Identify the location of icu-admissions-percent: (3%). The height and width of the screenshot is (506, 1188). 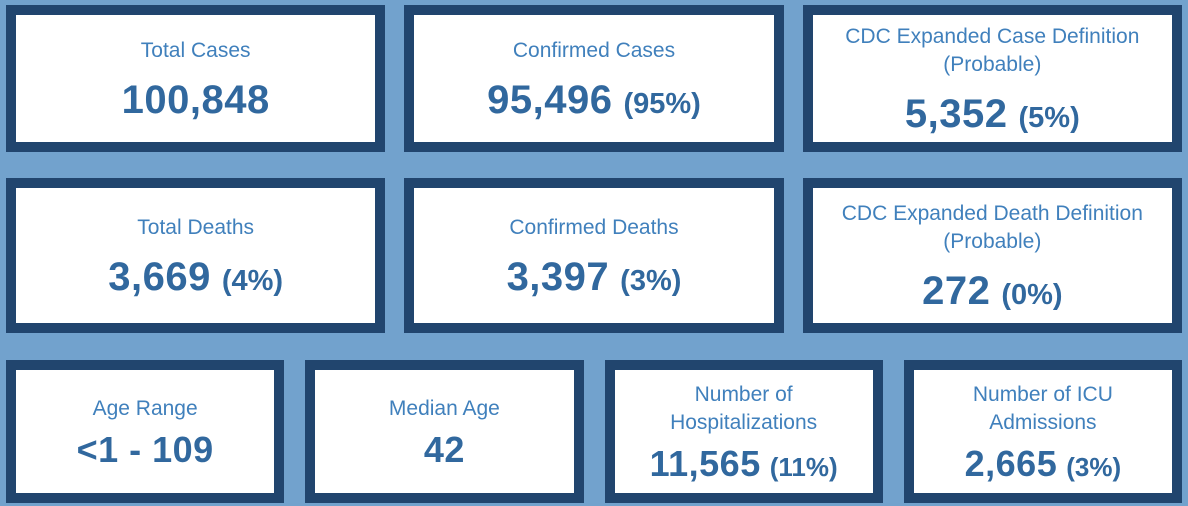
(1094, 467).